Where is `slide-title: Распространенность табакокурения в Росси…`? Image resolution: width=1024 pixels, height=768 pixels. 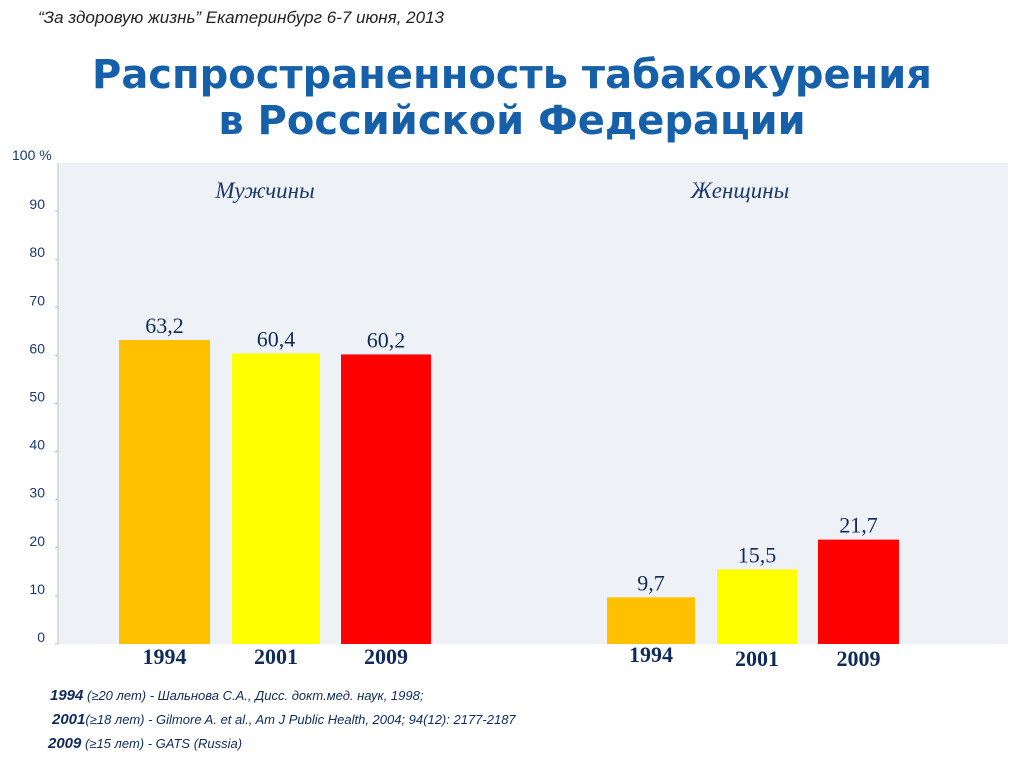
slide-title: Распространенность табакокурения в Росси… is located at coordinates (512, 98).